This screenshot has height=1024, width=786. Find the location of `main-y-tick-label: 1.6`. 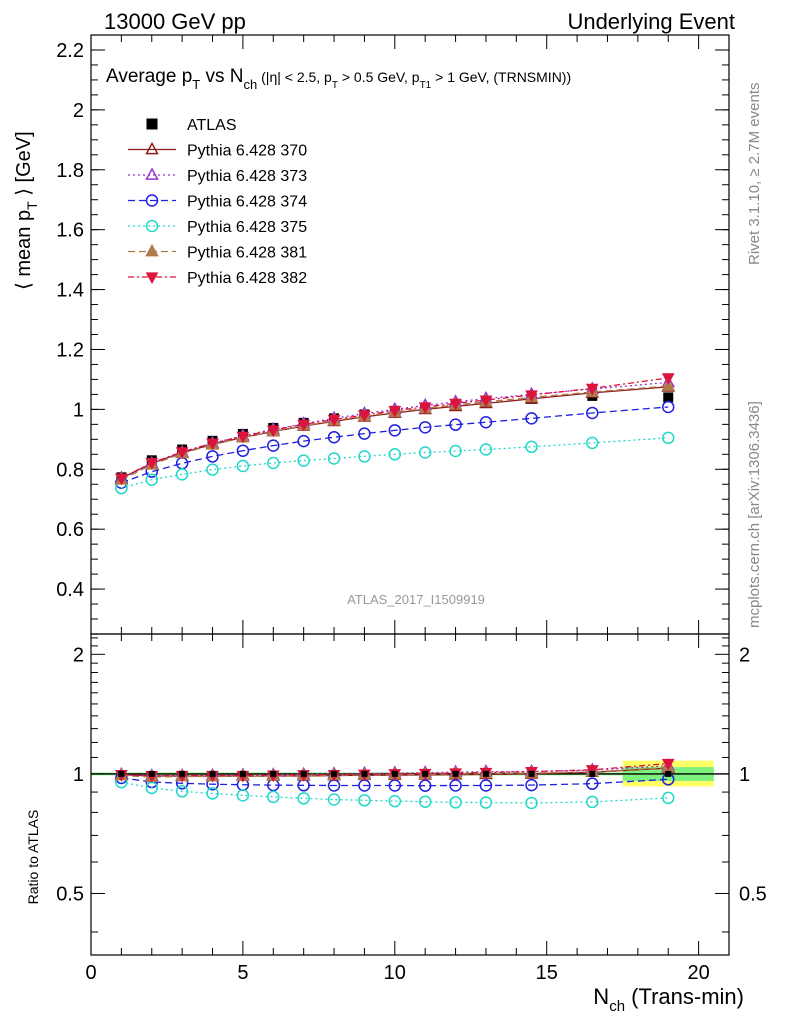

main-y-tick-label: 1.6 is located at coordinates (70, 231).